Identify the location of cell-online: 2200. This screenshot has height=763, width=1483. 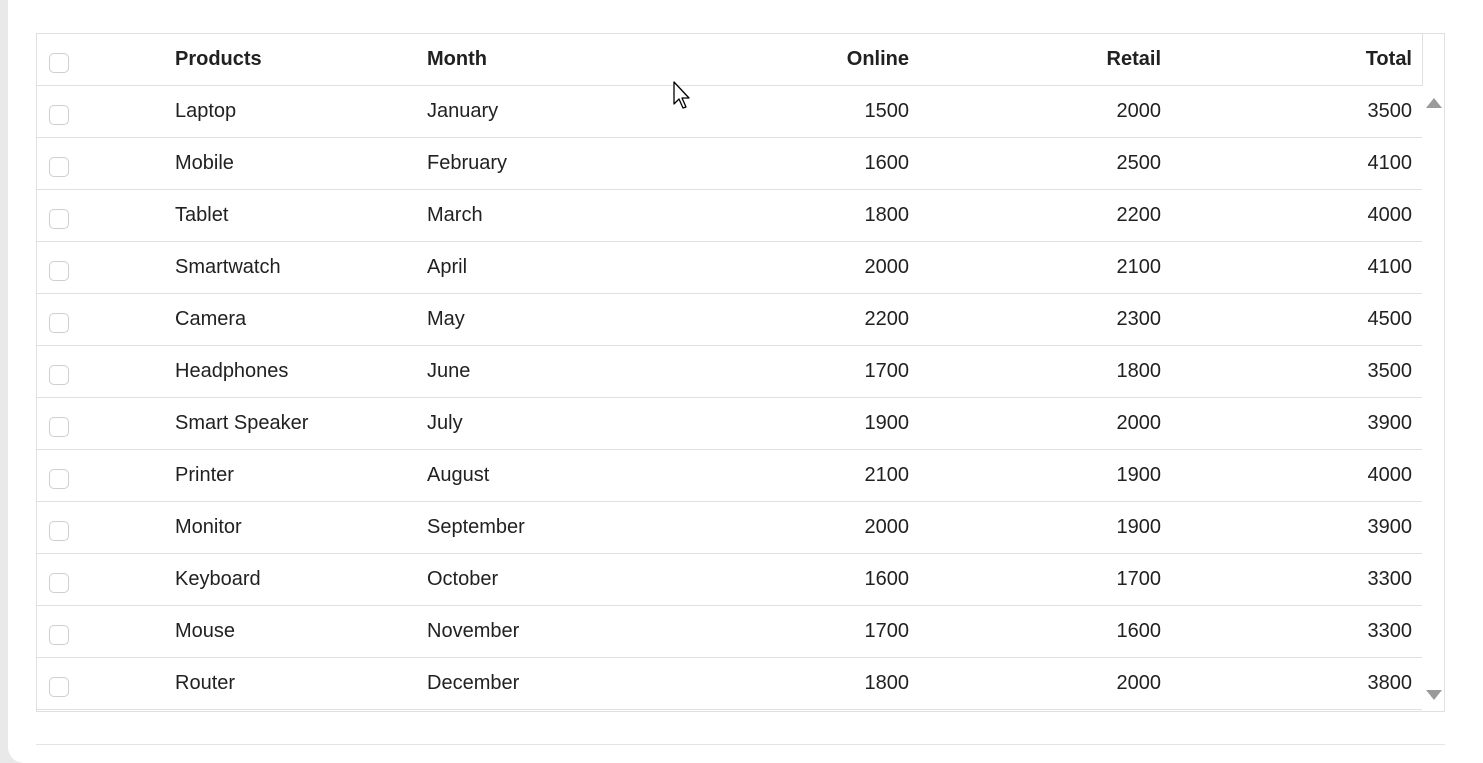
(887, 319).